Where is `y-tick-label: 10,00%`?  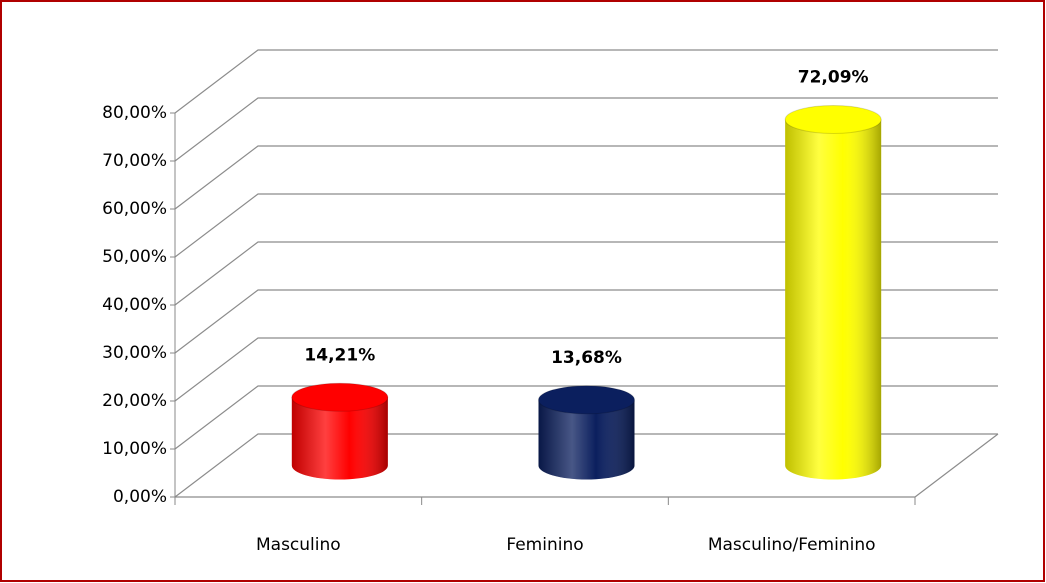 y-tick-label: 10,00% is located at coordinates (134, 449).